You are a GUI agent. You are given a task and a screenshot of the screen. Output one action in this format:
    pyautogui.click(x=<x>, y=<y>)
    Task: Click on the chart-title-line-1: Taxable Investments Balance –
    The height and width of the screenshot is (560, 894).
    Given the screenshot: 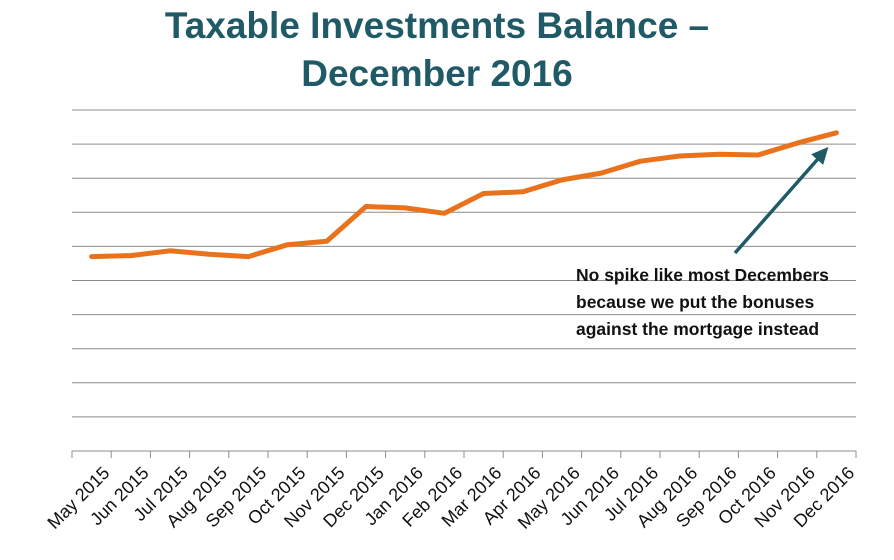 What is the action you would take?
    pyautogui.click(x=437, y=25)
    